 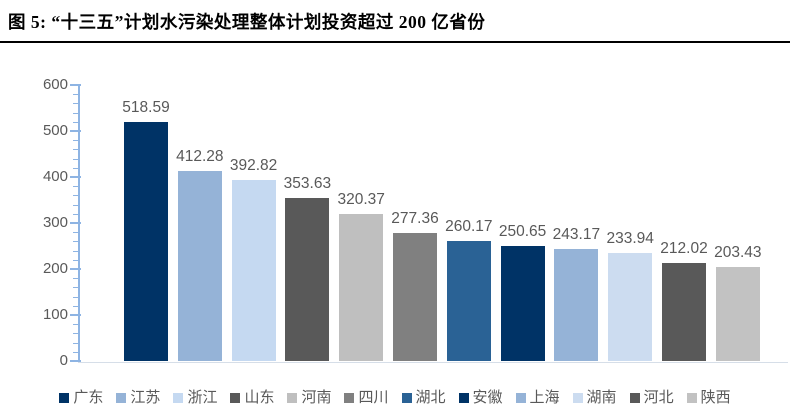 What do you see at coordinates (202, 397) in the screenshot?
I see `legend-label: 浙江` at bounding box center [202, 397].